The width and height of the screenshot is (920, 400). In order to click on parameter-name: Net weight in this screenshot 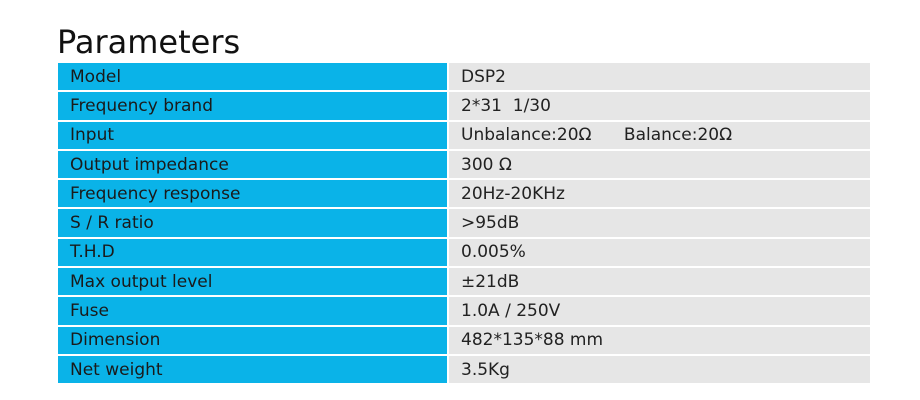, I will do `click(253, 370)`.